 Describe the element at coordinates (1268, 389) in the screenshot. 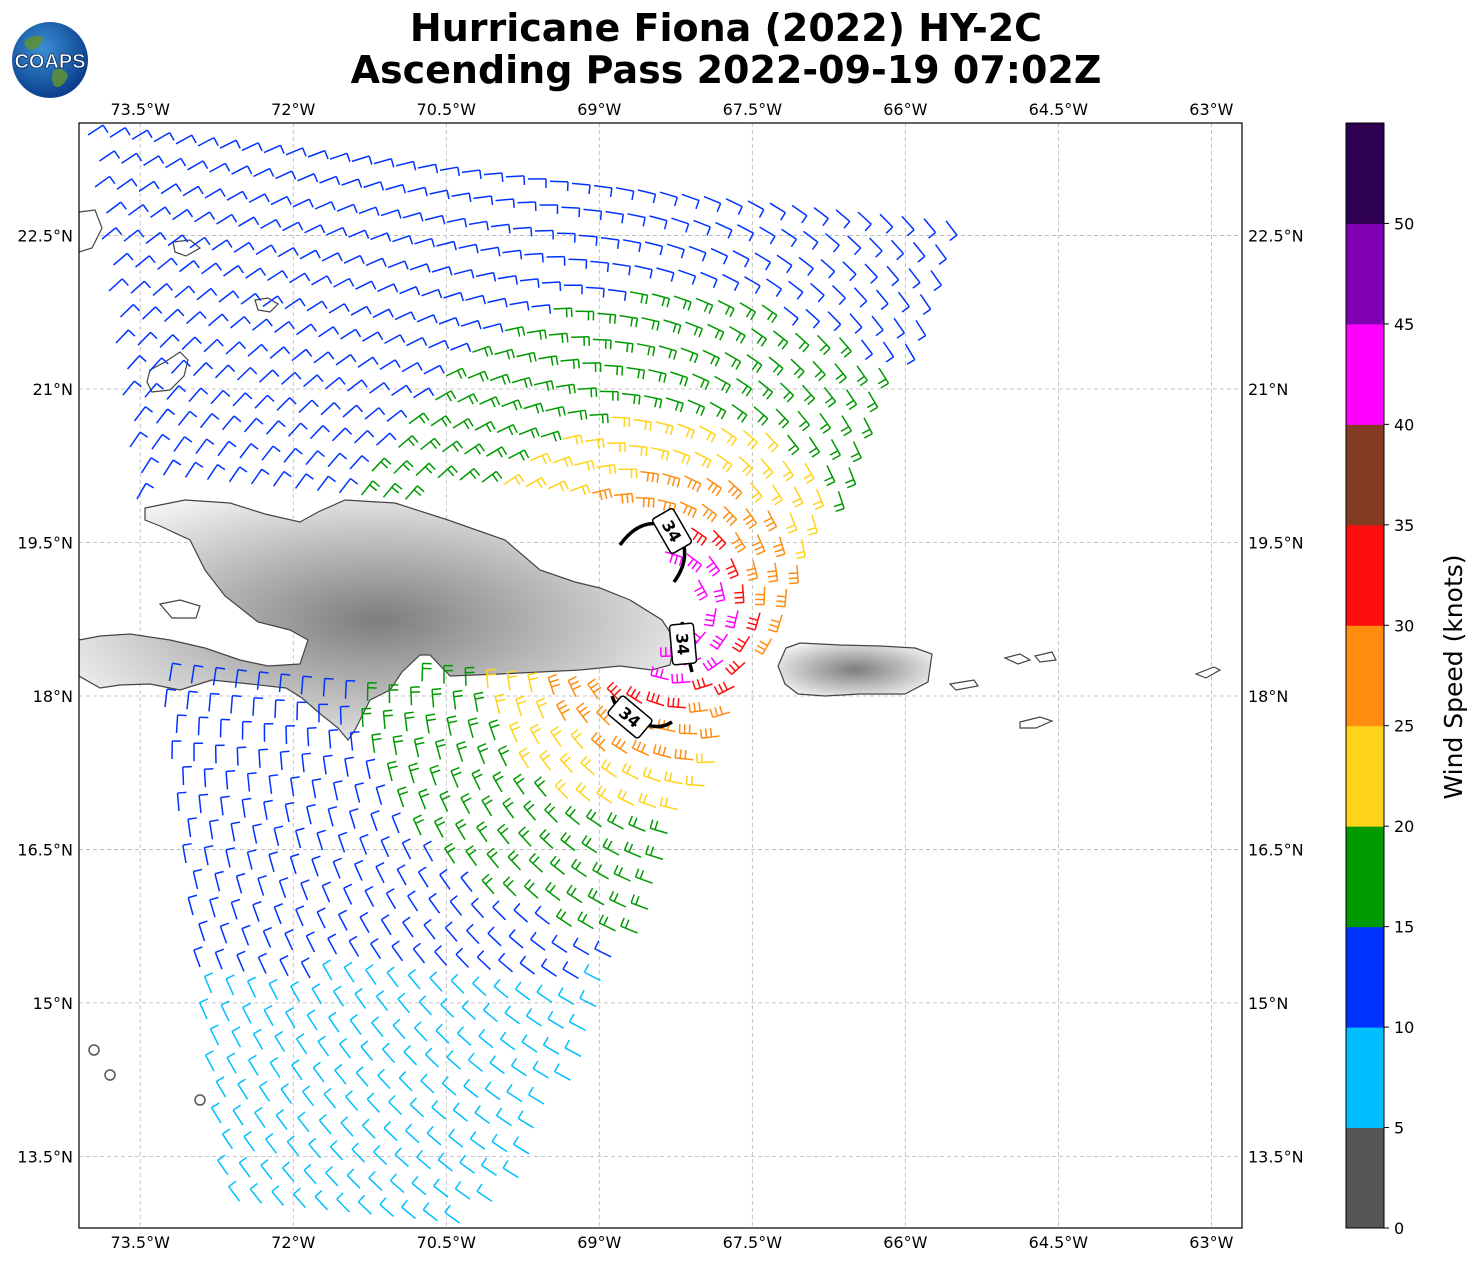

I see `lat-label-right: 21°N` at that location.